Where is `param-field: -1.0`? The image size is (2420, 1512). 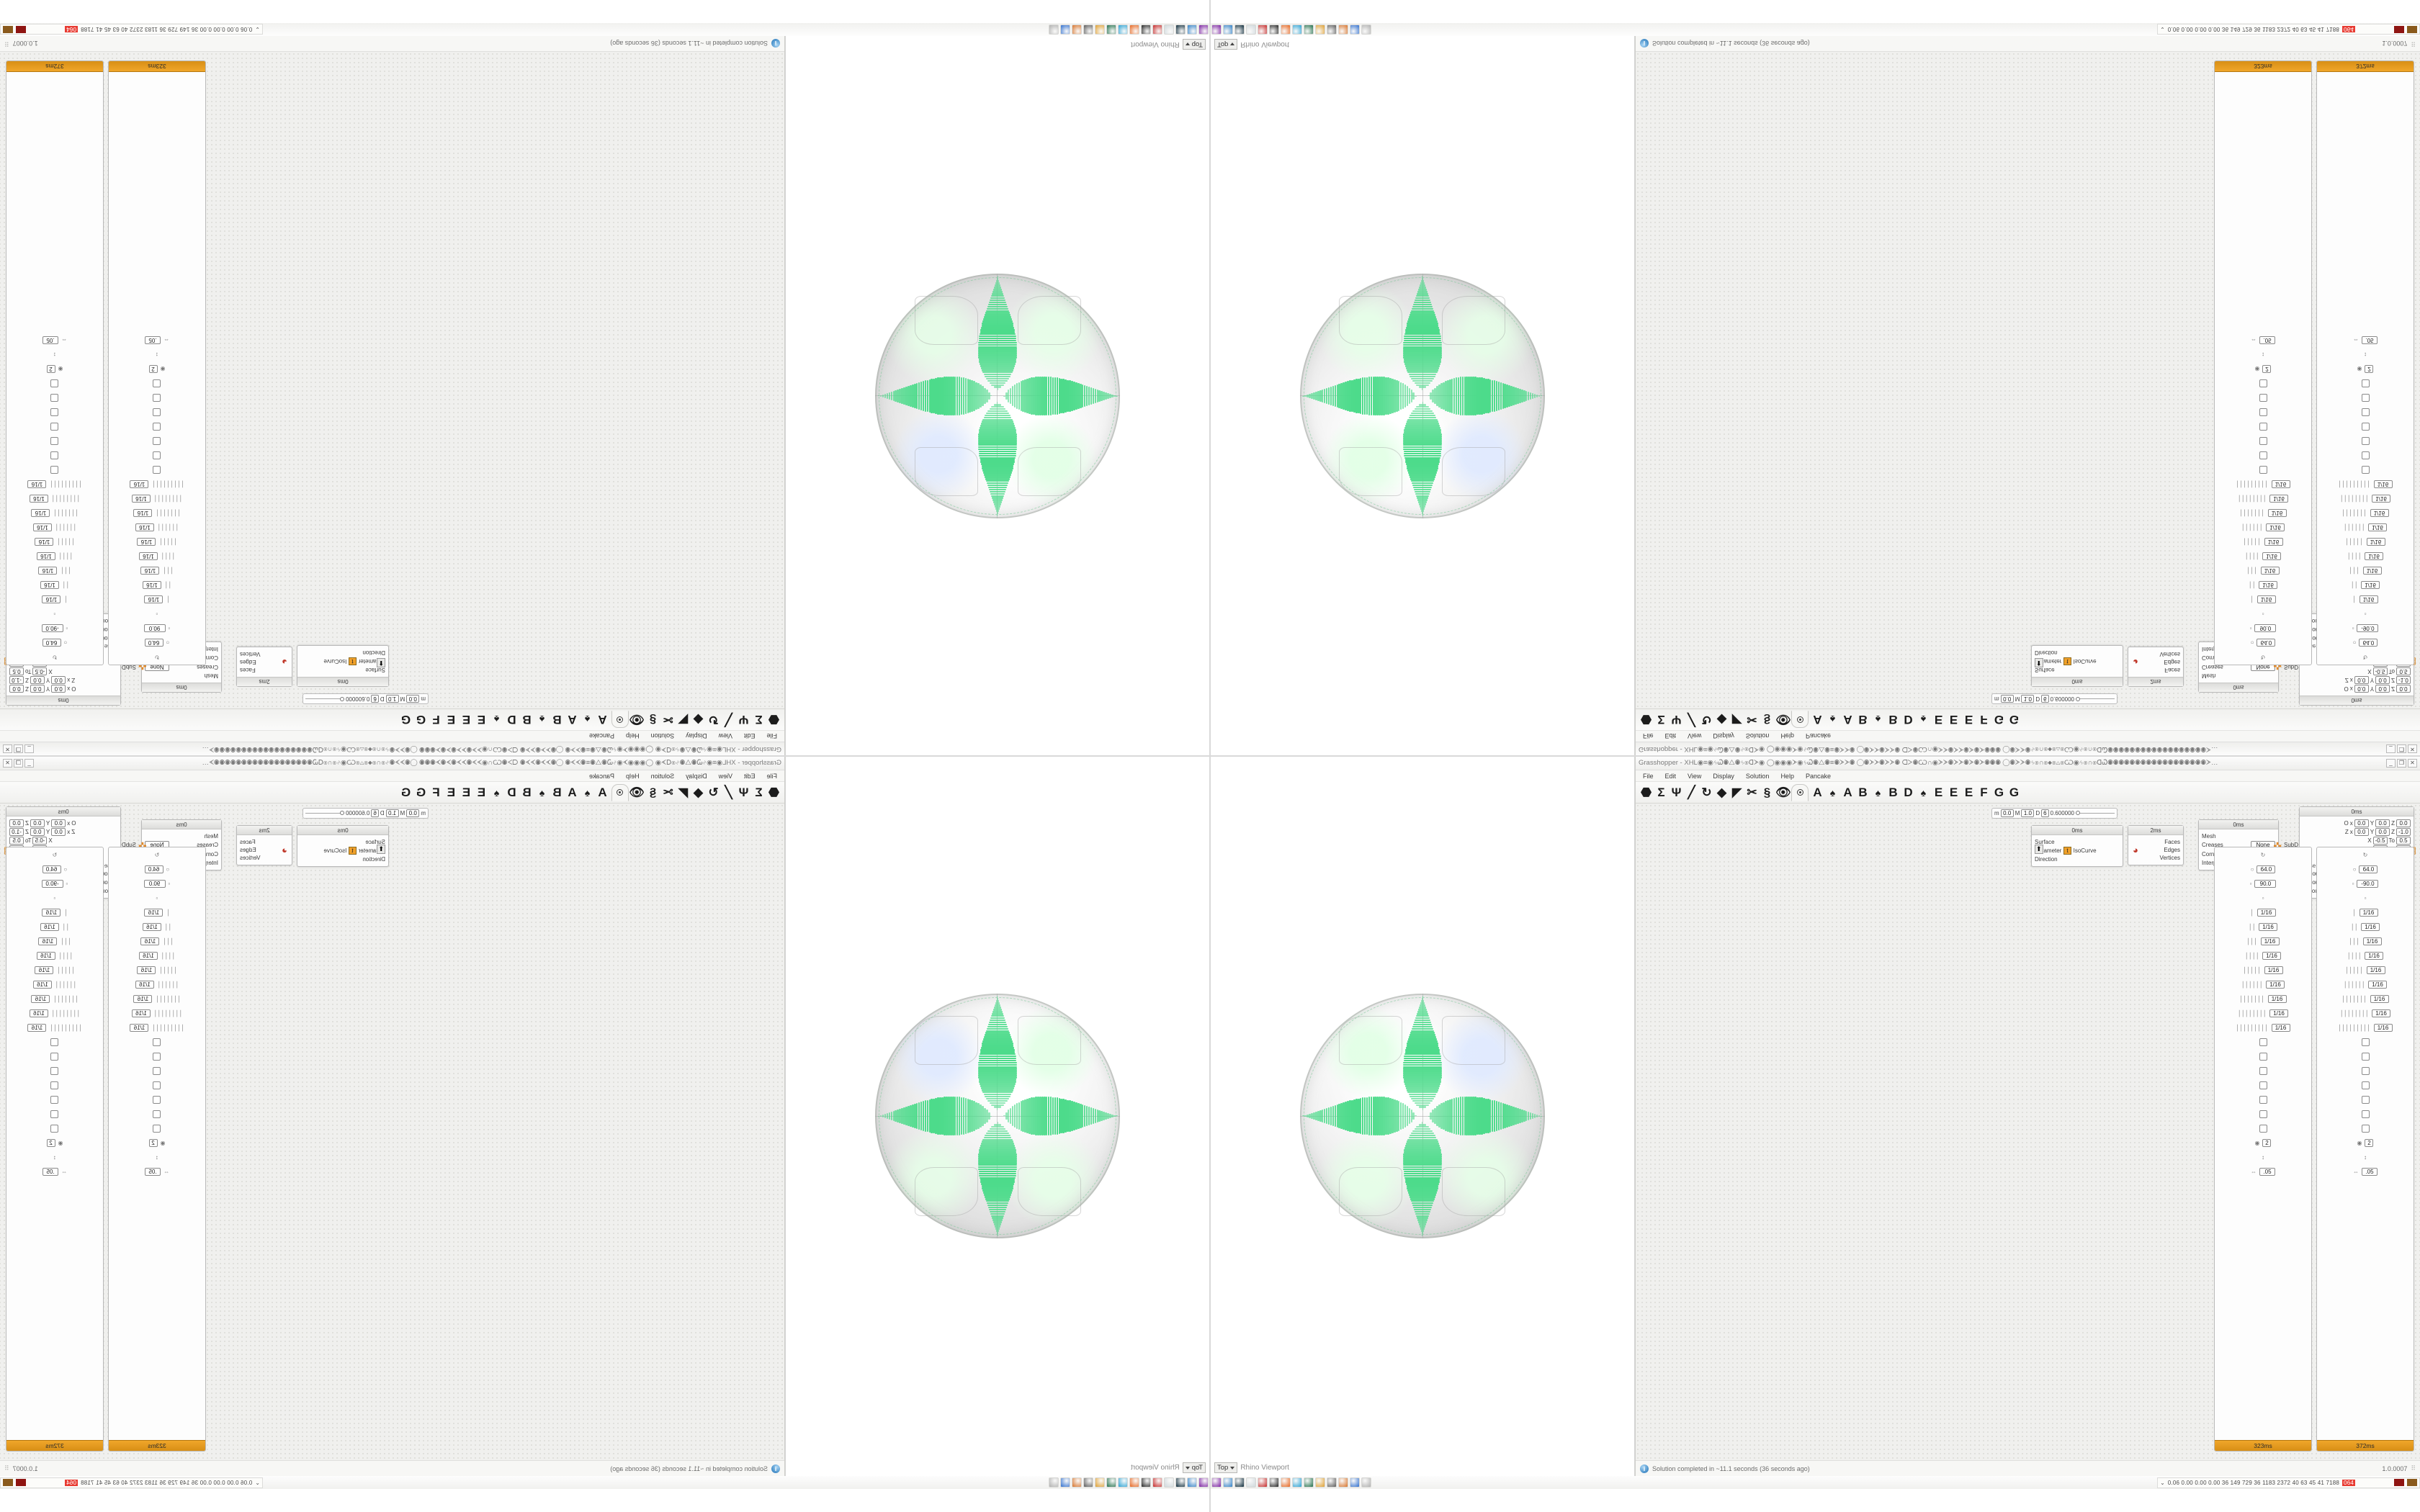 param-field: -1.0 is located at coordinates (2403, 832).